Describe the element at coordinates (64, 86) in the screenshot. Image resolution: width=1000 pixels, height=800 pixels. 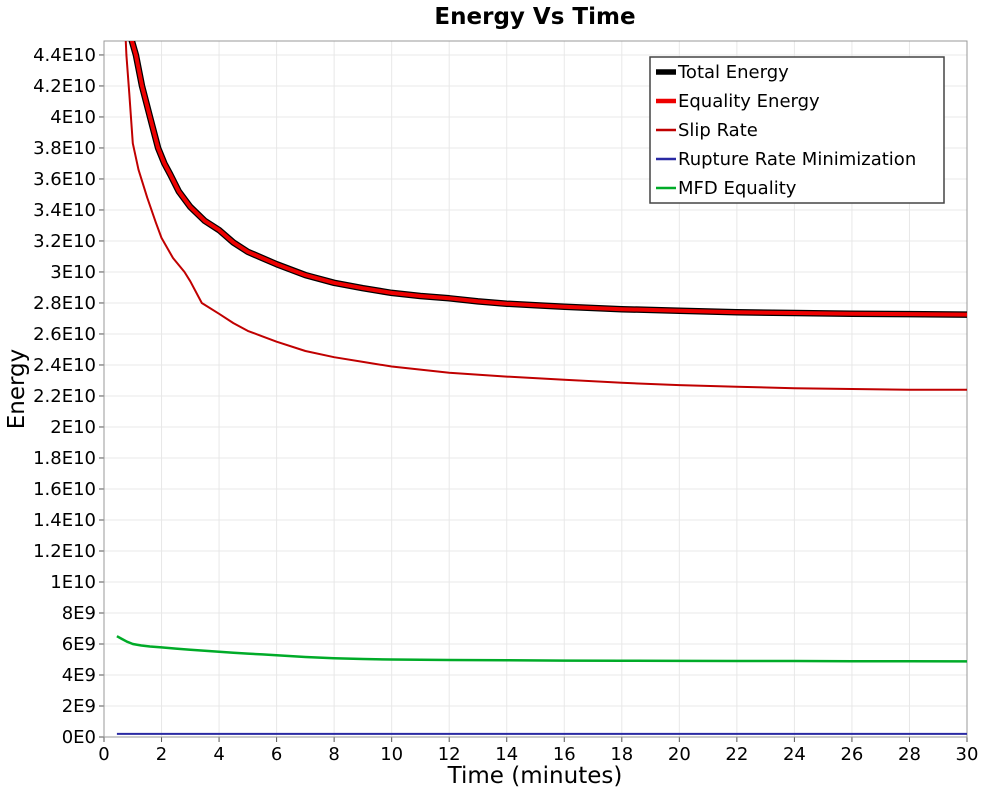
I see `y-tick-label: 4.2E10` at that location.